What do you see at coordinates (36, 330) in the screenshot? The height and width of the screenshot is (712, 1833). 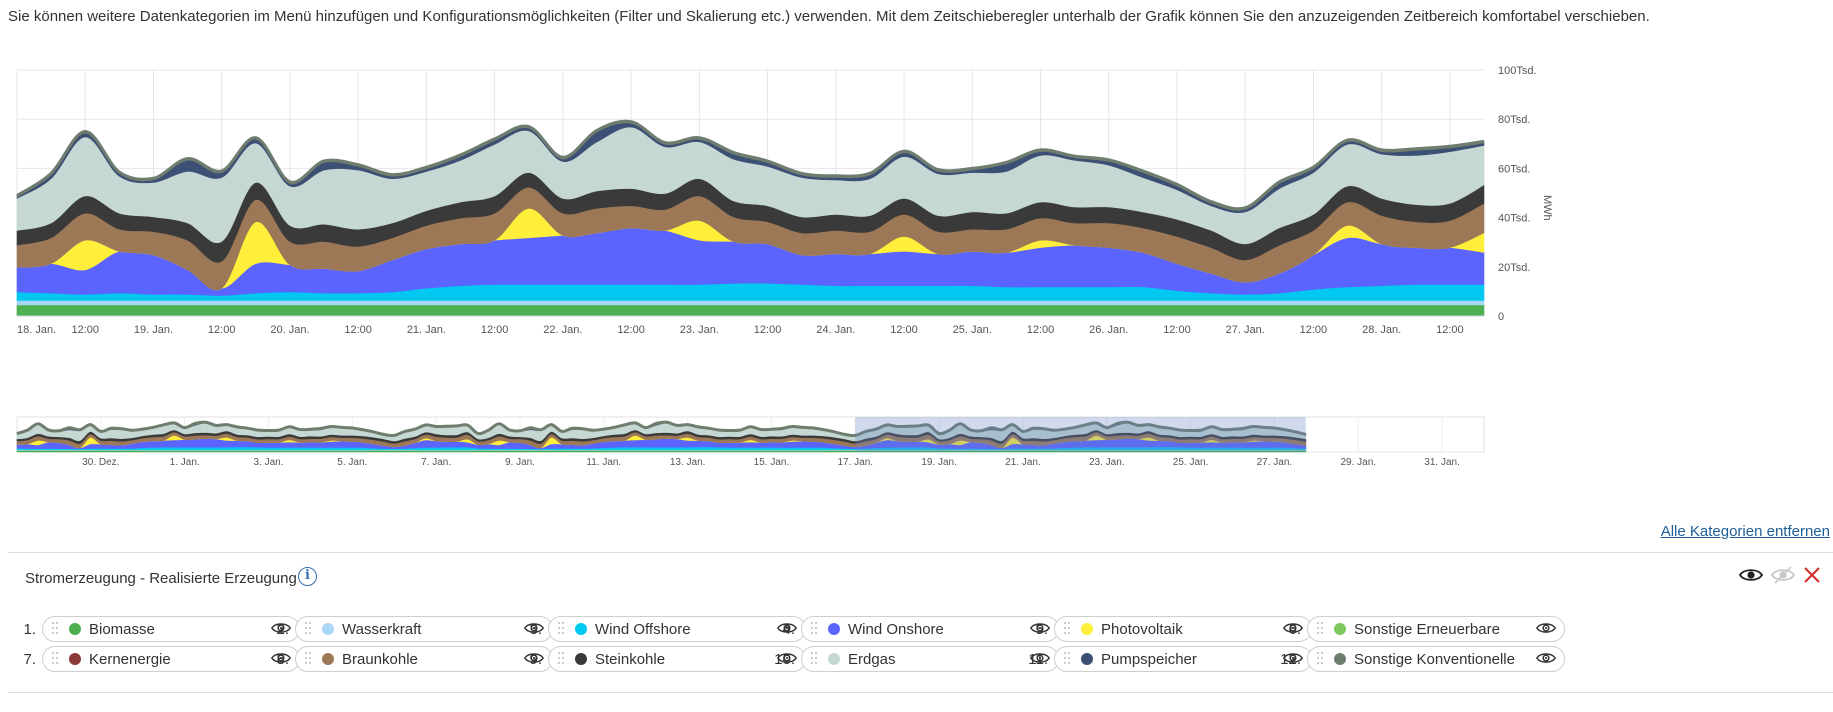 I see `x-tick-label: 18. Jan.` at bounding box center [36, 330].